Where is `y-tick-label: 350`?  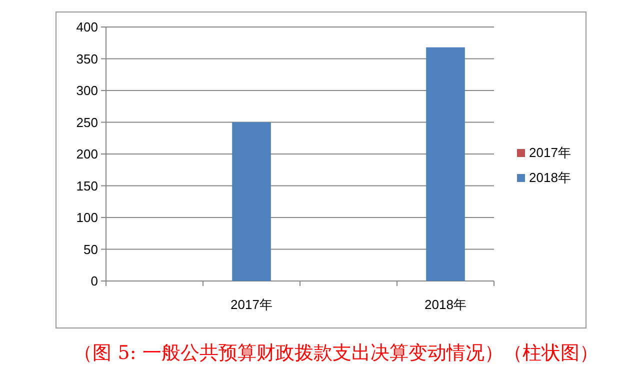 y-tick-label: 350 is located at coordinates (87, 58).